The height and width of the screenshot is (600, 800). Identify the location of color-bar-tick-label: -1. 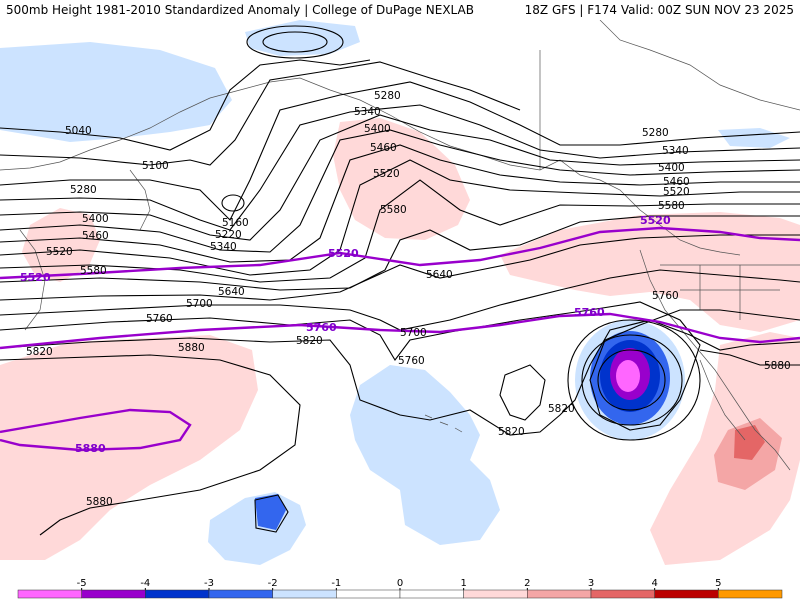
(336, 583).